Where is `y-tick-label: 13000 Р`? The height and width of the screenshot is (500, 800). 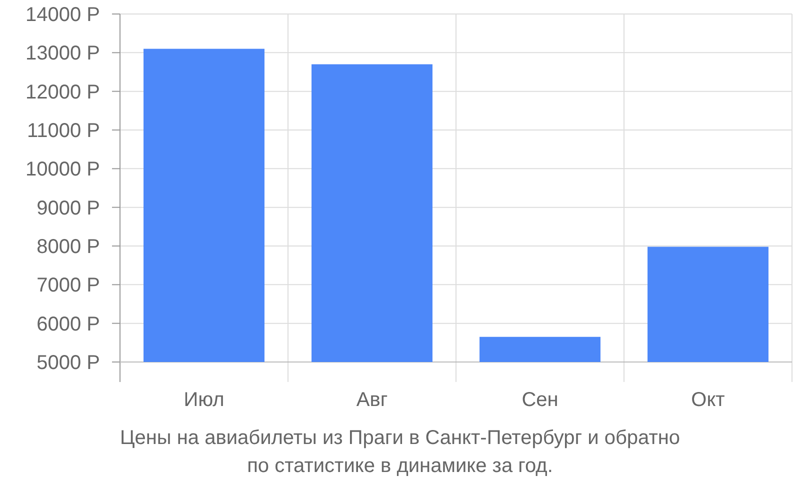 y-tick-label: 13000 Р is located at coordinates (62, 53).